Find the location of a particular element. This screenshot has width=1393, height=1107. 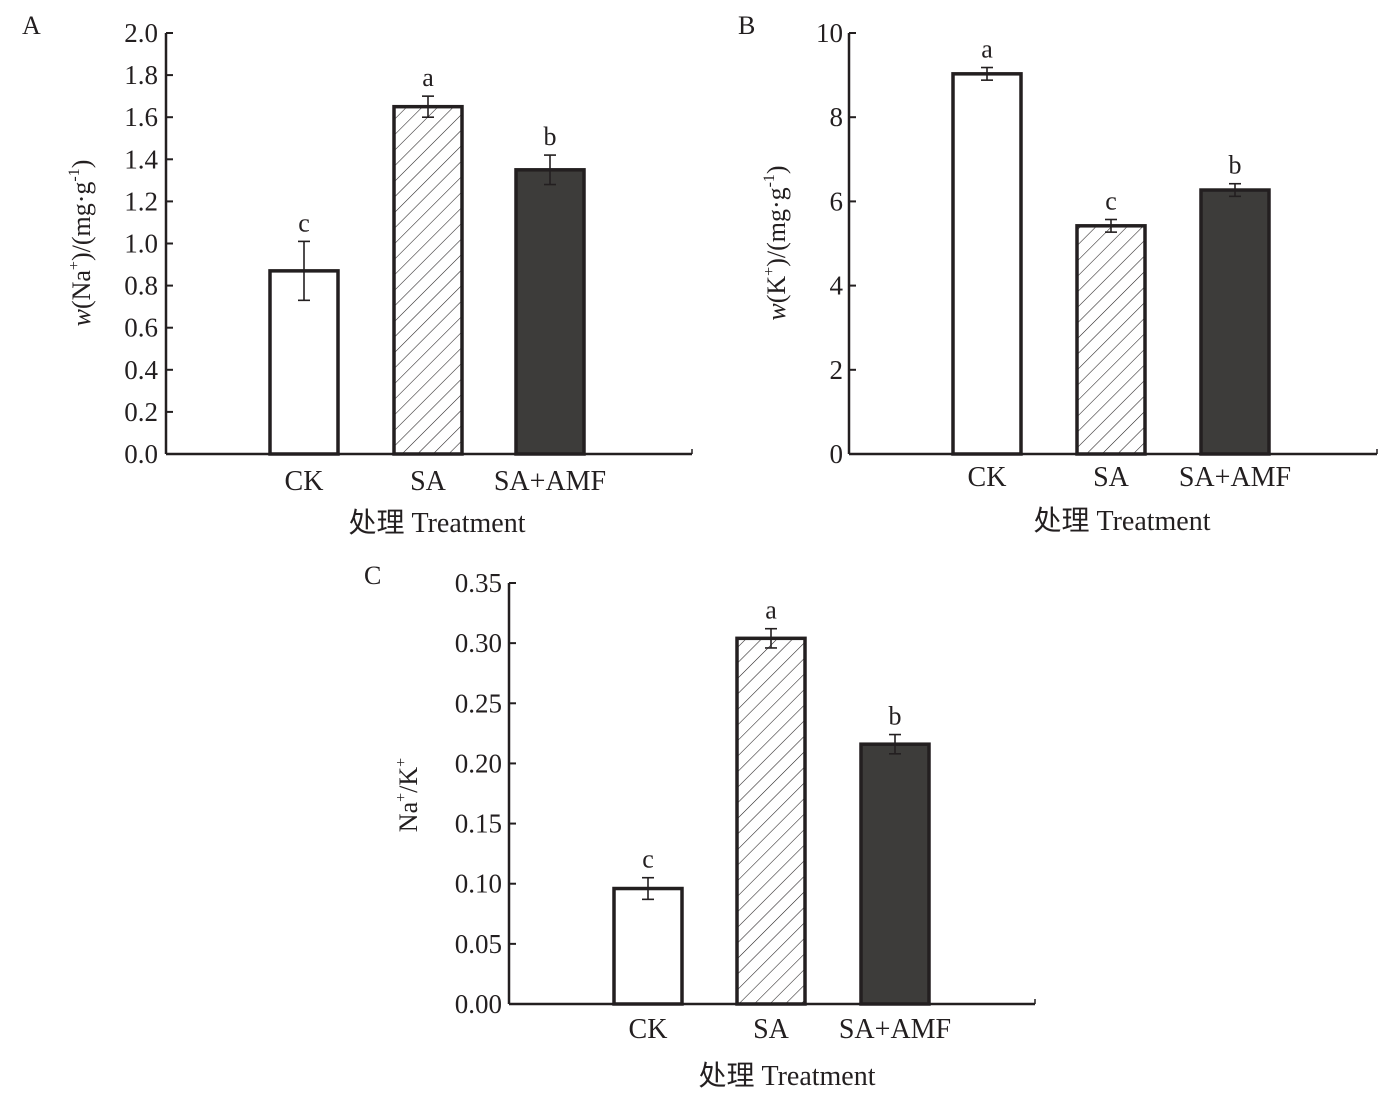

y-tick-label: 0.4 is located at coordinates (141, 370).